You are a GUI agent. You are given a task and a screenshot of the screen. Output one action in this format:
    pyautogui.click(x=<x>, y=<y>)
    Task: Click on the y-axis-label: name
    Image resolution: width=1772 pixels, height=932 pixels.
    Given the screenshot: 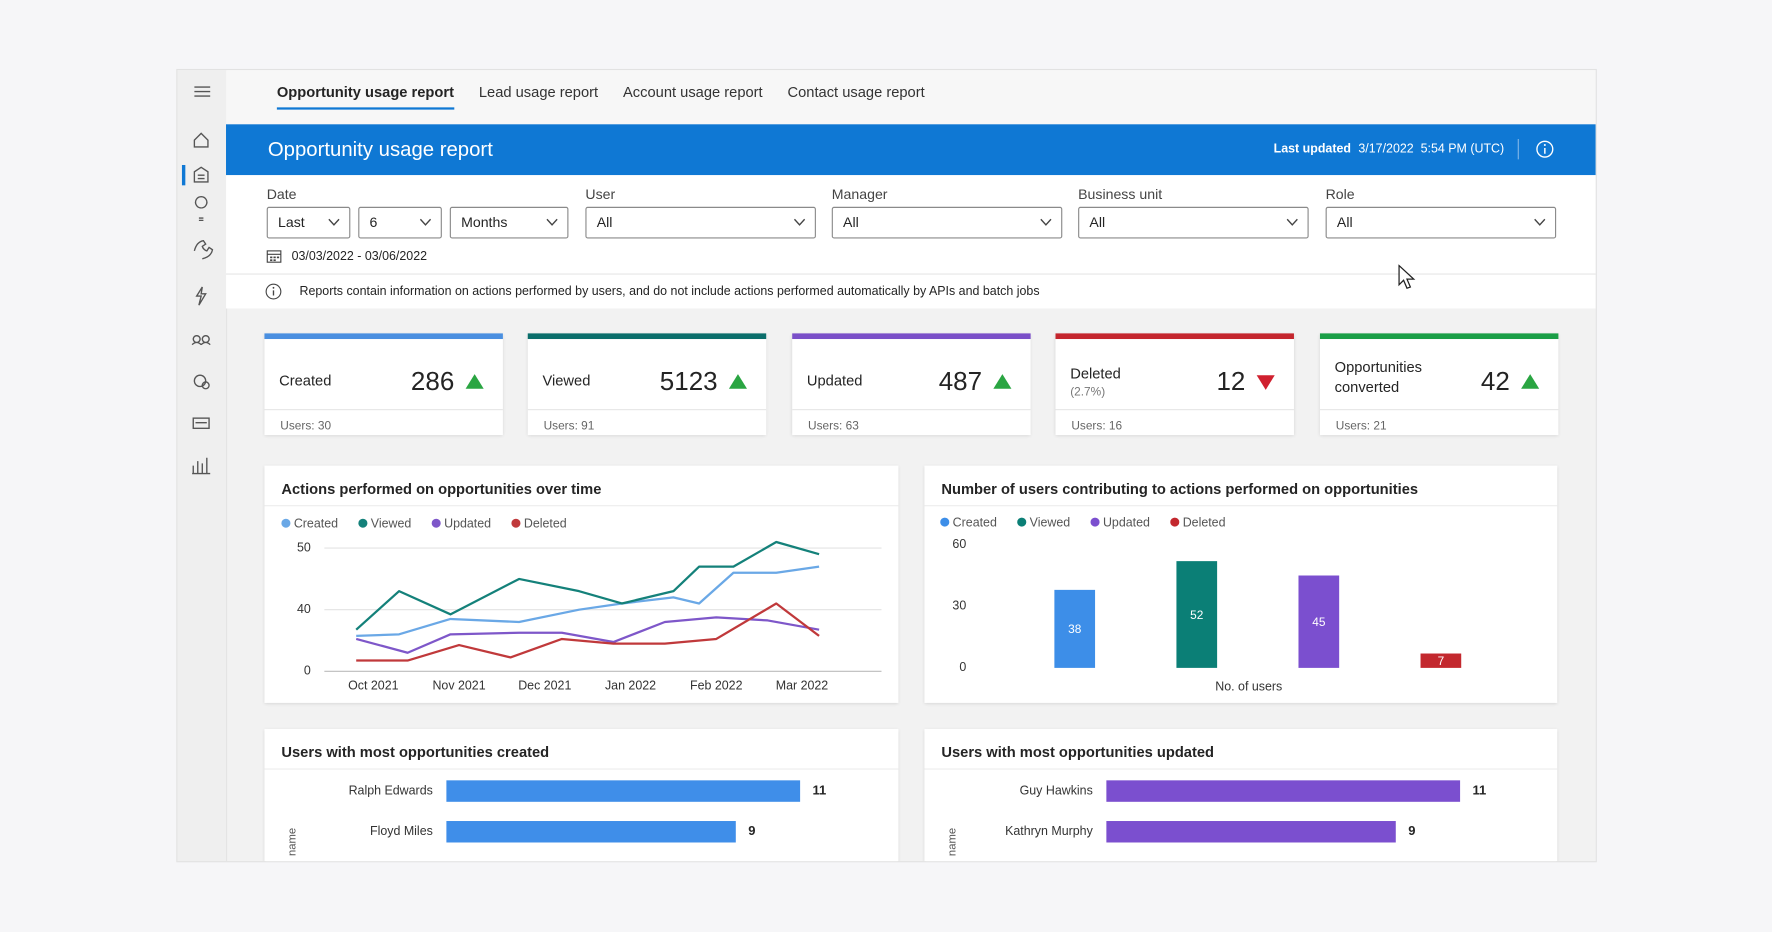 What is the action you would take?
    pyautogui.click(x=953, y=842)
    